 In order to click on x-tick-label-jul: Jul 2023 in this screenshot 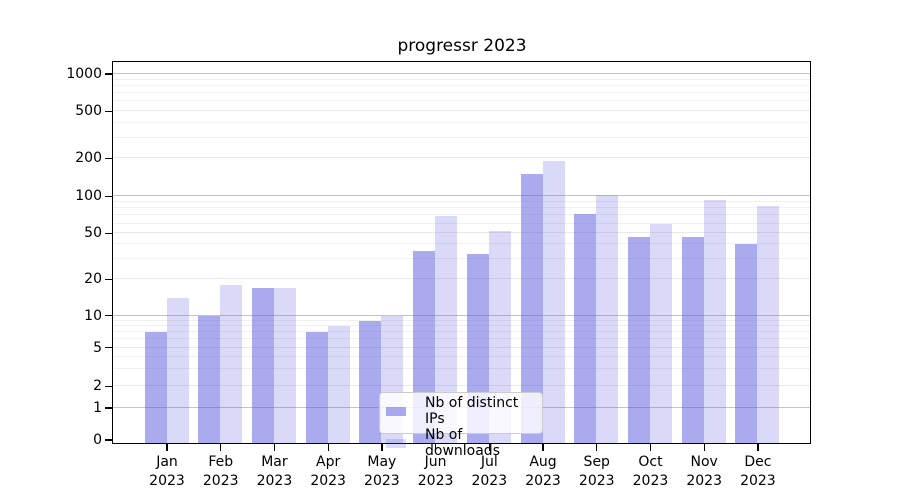, I will do `click(489, 471)`.